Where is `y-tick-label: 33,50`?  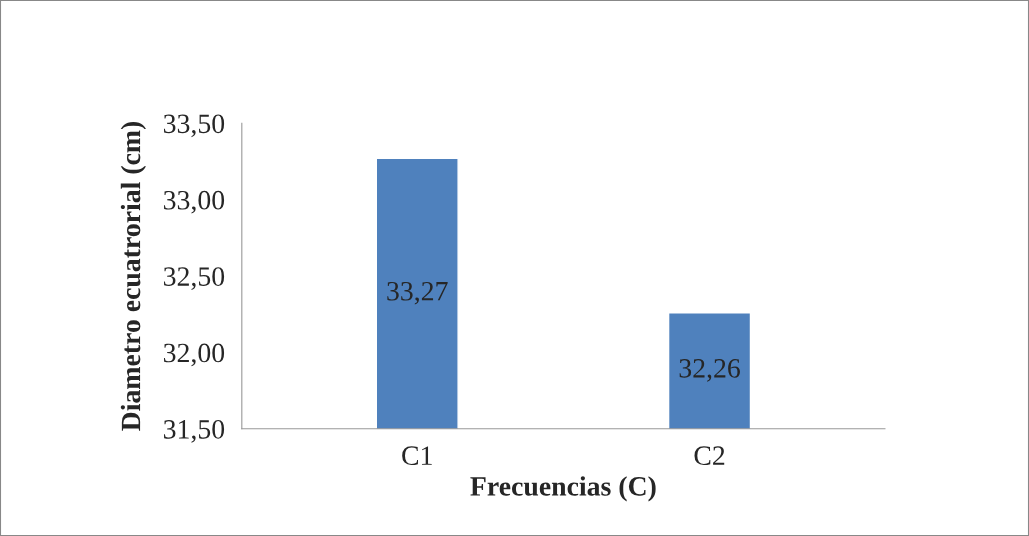
y-tick-label: 33,50 is located at coordinates (194, 126).